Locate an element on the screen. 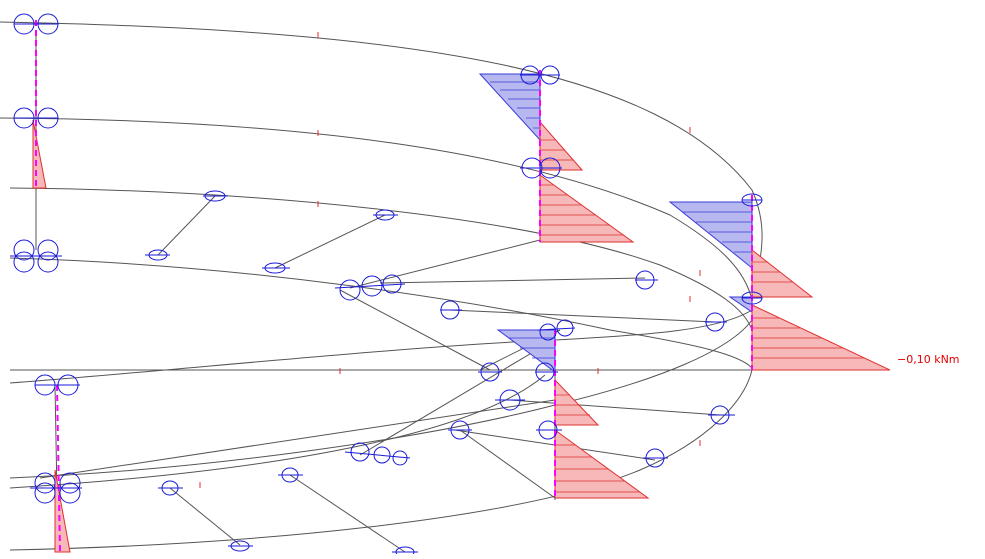  moment-value-label: −0,10 kNm is located at coordinates (928, 359).